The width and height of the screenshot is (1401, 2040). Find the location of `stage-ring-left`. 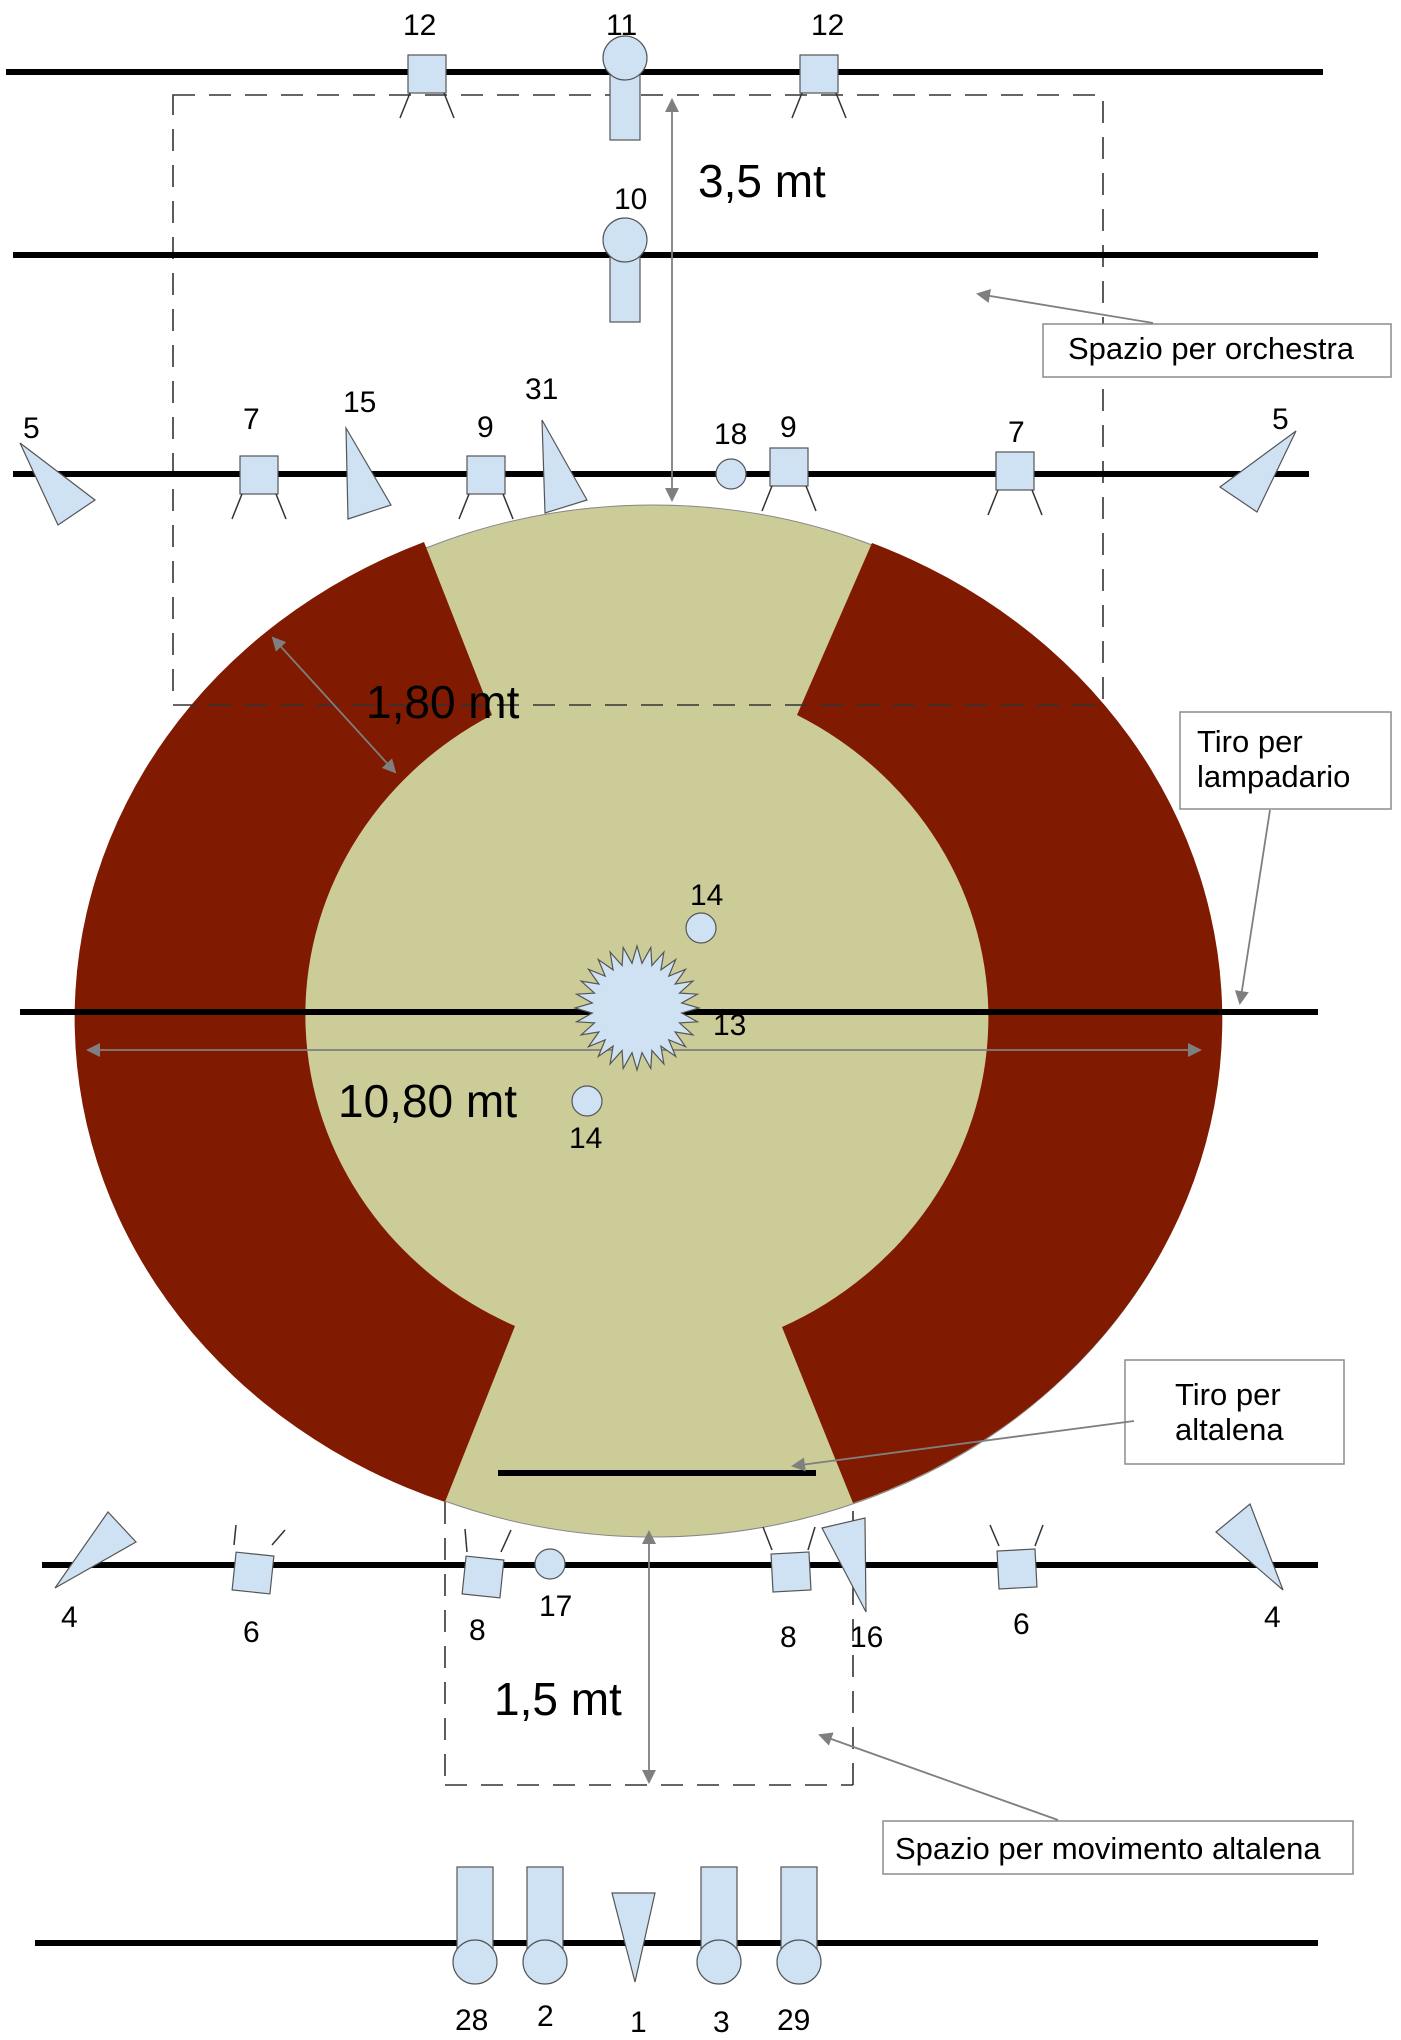

stage-ring-left is located at coordinates (294, 1022).